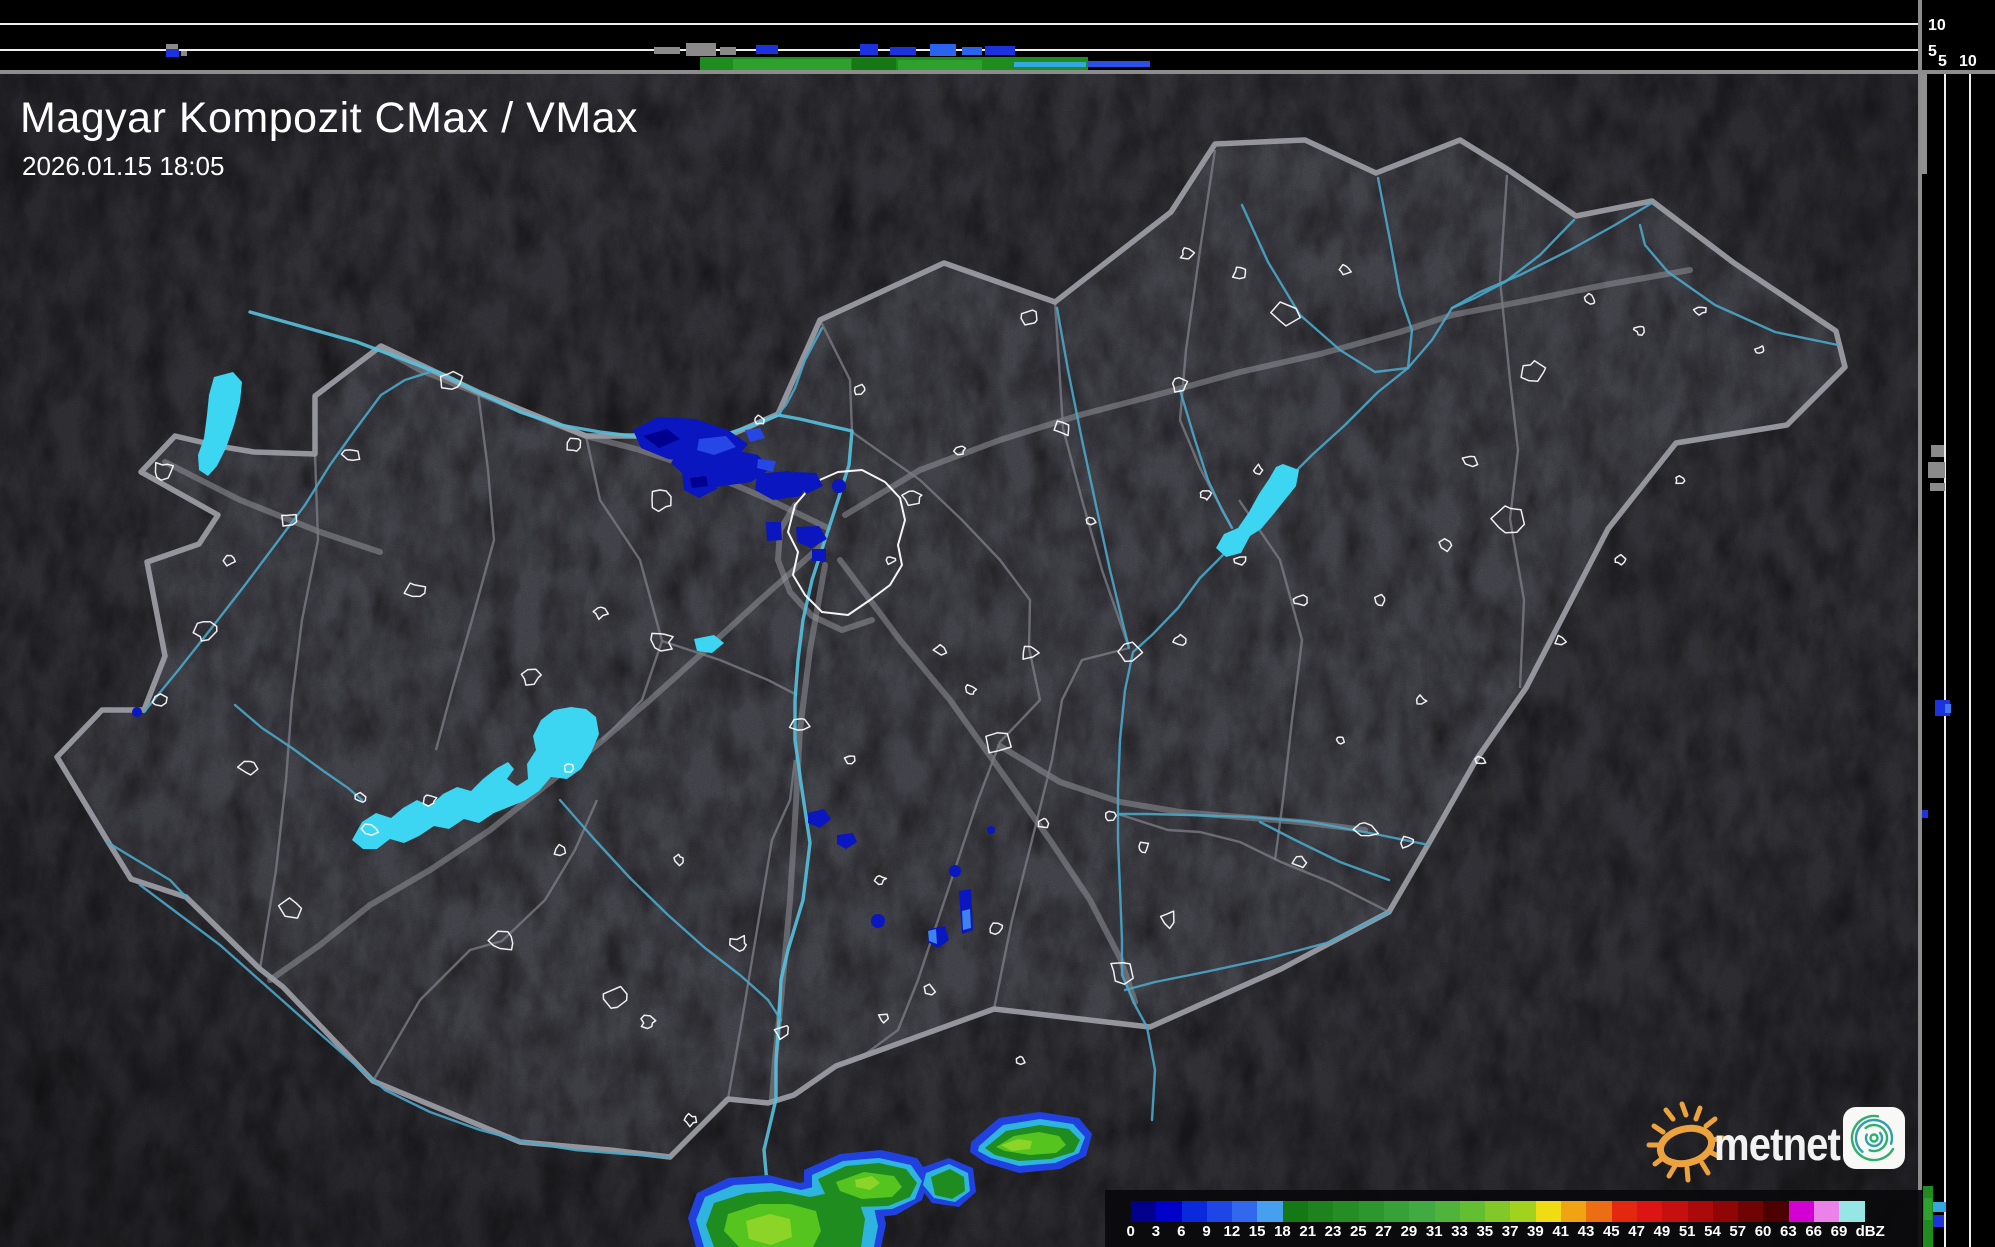 The width and height of the screenshot is (1995, 1247). Describe the element at coordinates (1839, 1231) in the screenshot. I see `dbz-tick-label: 69` at that location.